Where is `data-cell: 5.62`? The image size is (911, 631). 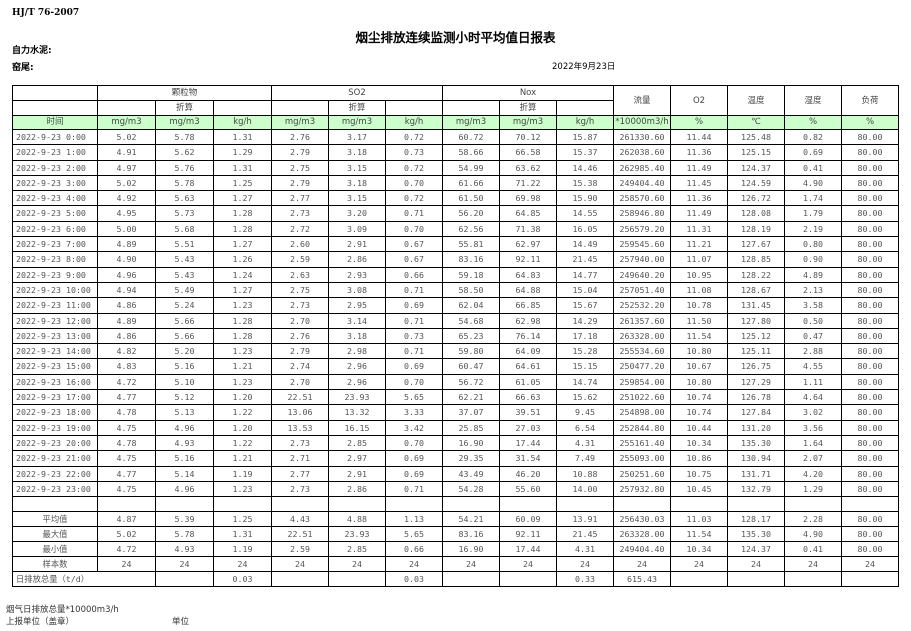 data-cell: 5.62 is located at coordinates (184, 152).